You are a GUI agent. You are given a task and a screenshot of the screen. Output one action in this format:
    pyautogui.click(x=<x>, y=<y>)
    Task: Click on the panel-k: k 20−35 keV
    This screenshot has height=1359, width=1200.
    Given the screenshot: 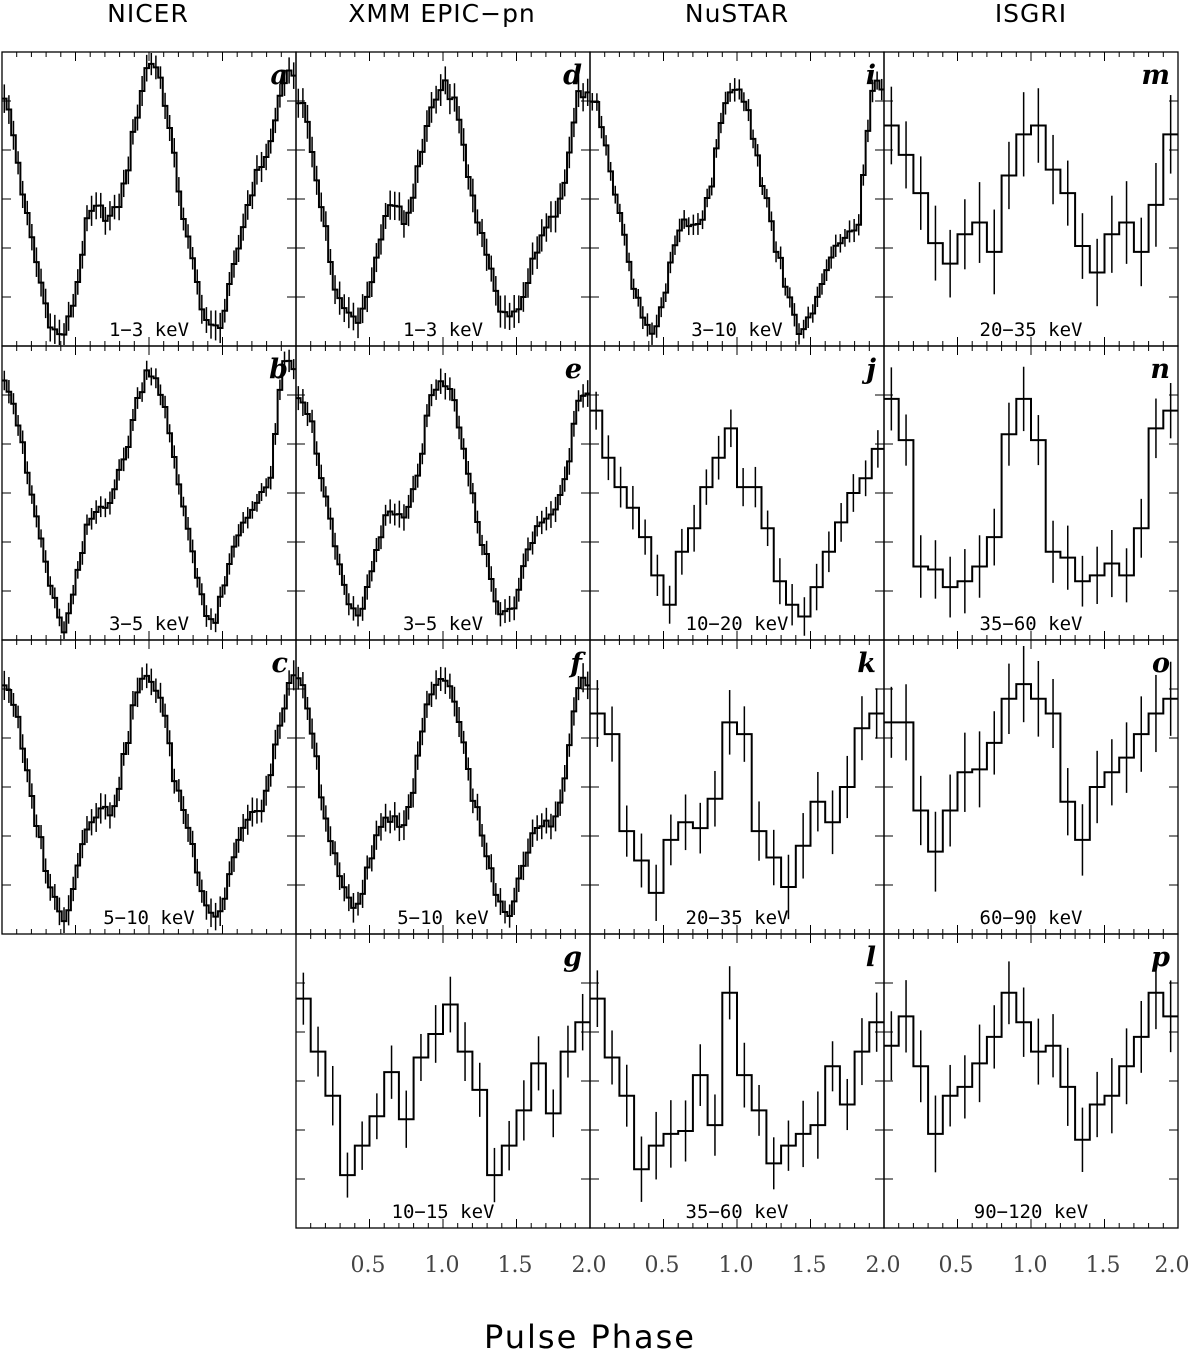 What is the action you would take?
    pyautogui.click(x=737, y=787)
    